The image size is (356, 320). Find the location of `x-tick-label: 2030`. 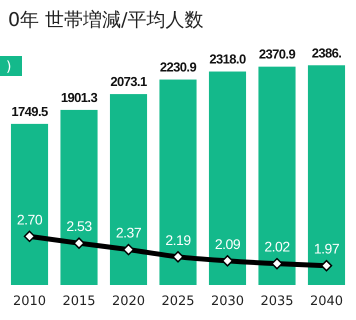

x-tick-label: 2030 is located at coordinates (227, 301).